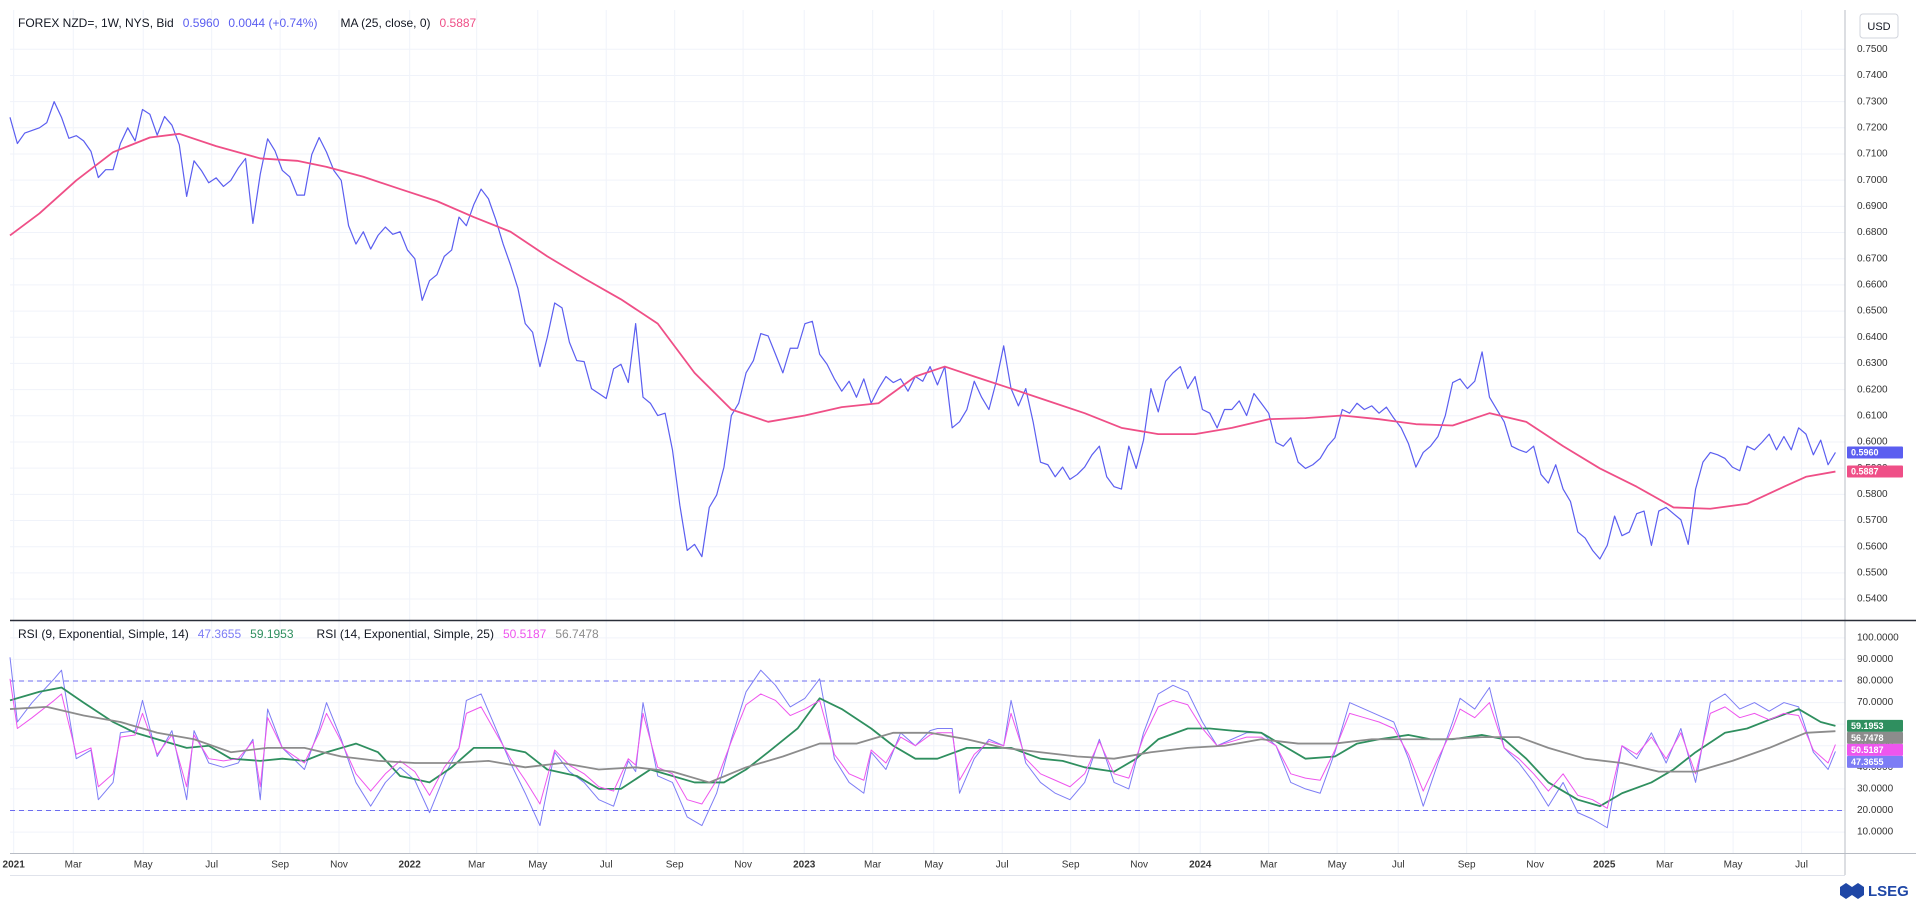  I want to click on y-tick-label: 0.7100, so click(1872, 154).